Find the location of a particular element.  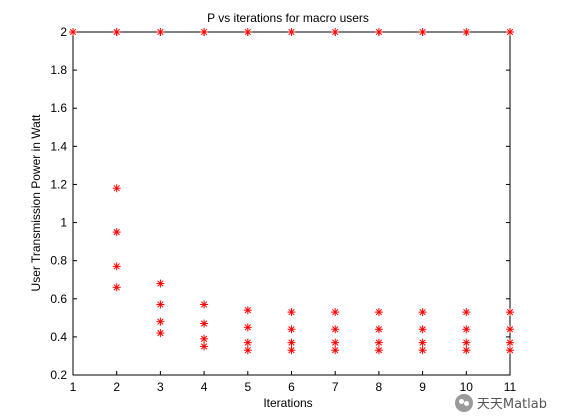

x-tick-label: 6 is located at coordinates (291, 387).